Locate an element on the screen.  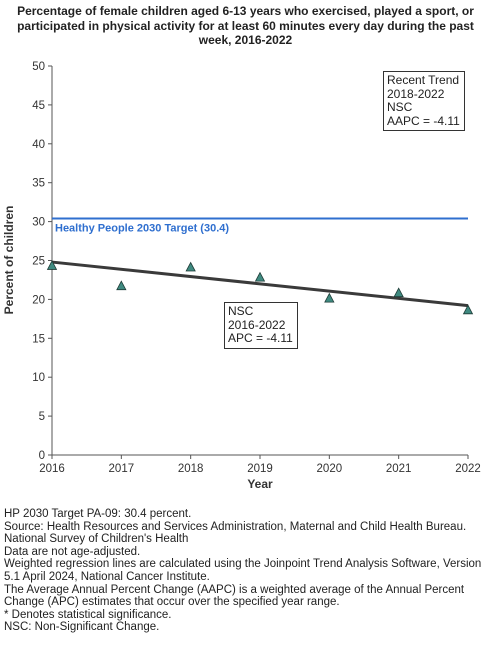
y-tick-label: 10 is located at coordinates (38, 378).